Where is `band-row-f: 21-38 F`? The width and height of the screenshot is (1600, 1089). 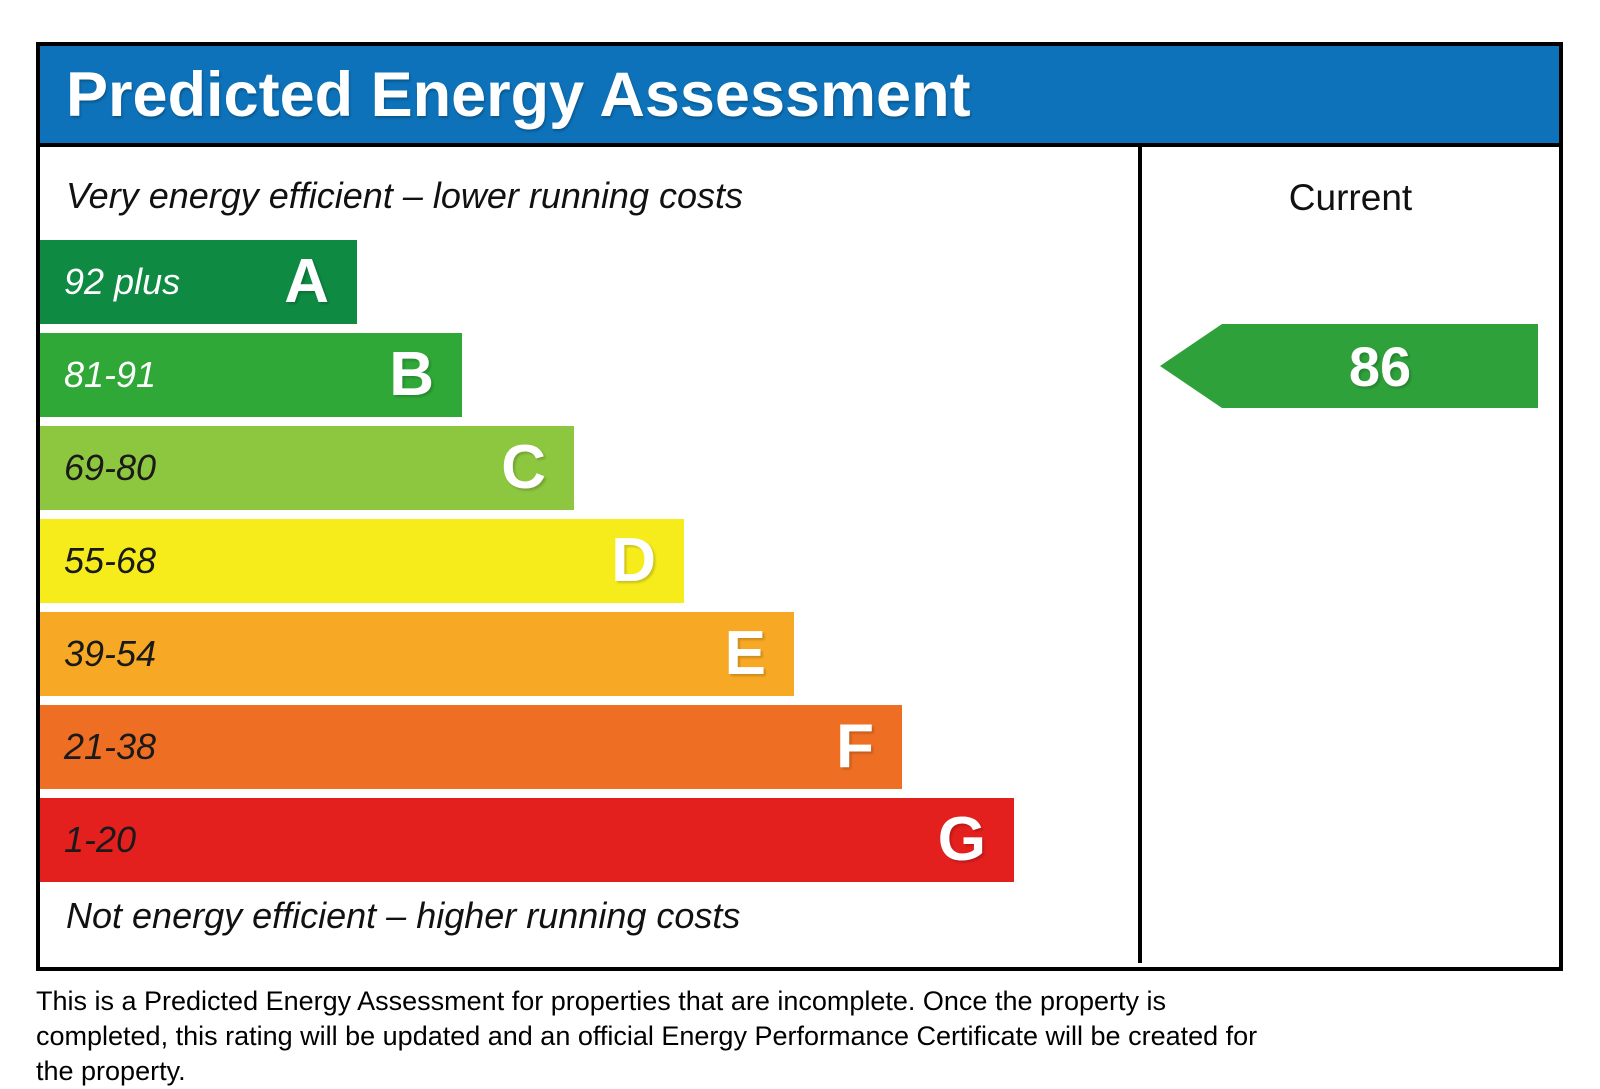 band-row-f: 21-38 F is located at coordinates (471, 747).